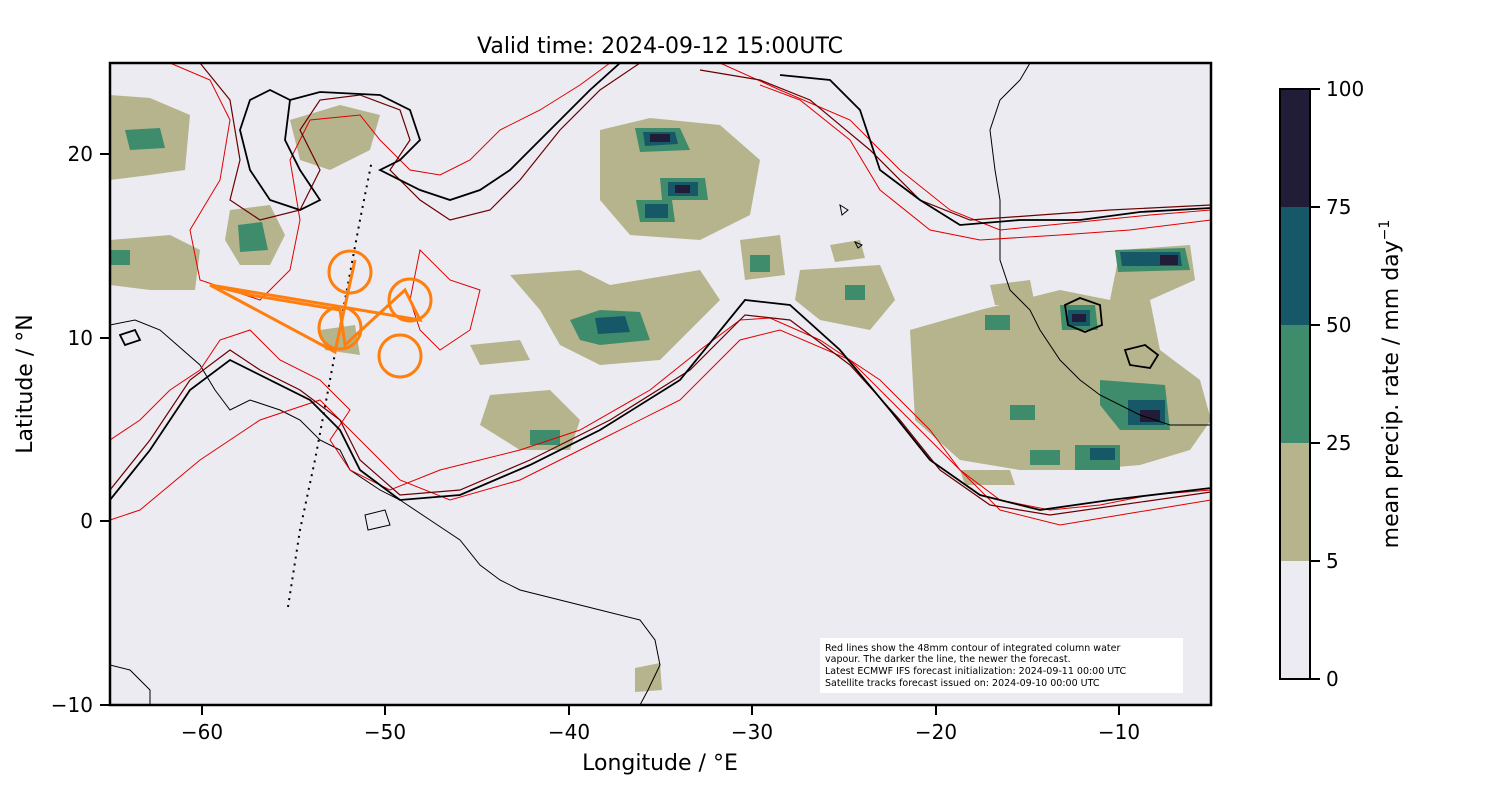  What do you see at coordinates (385, 732) in the screenshot?
I see `x-tick-label: −50` at bounding box center [385, 732].